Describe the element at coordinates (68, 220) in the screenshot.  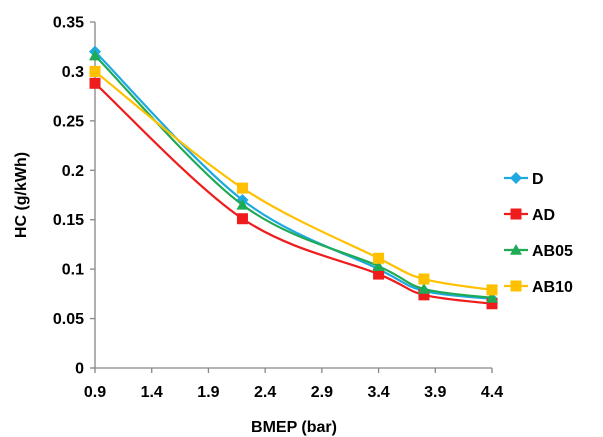
I see `y-tick-label: 0.15` at that location.